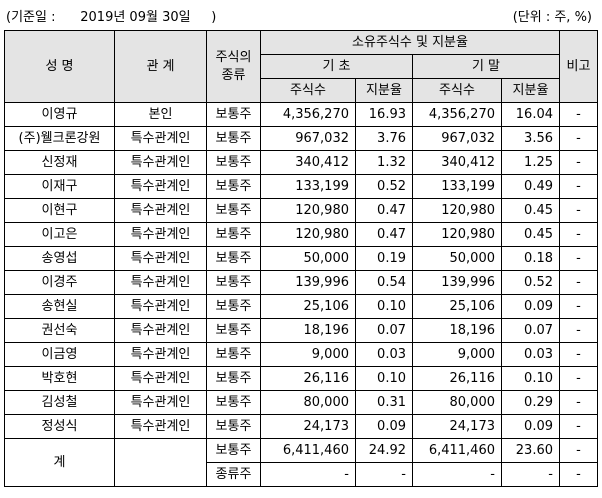  Describe the element at coordinates (308, 186) in the screenshot. I see `cell-begin-shares: 133,199` at that location.